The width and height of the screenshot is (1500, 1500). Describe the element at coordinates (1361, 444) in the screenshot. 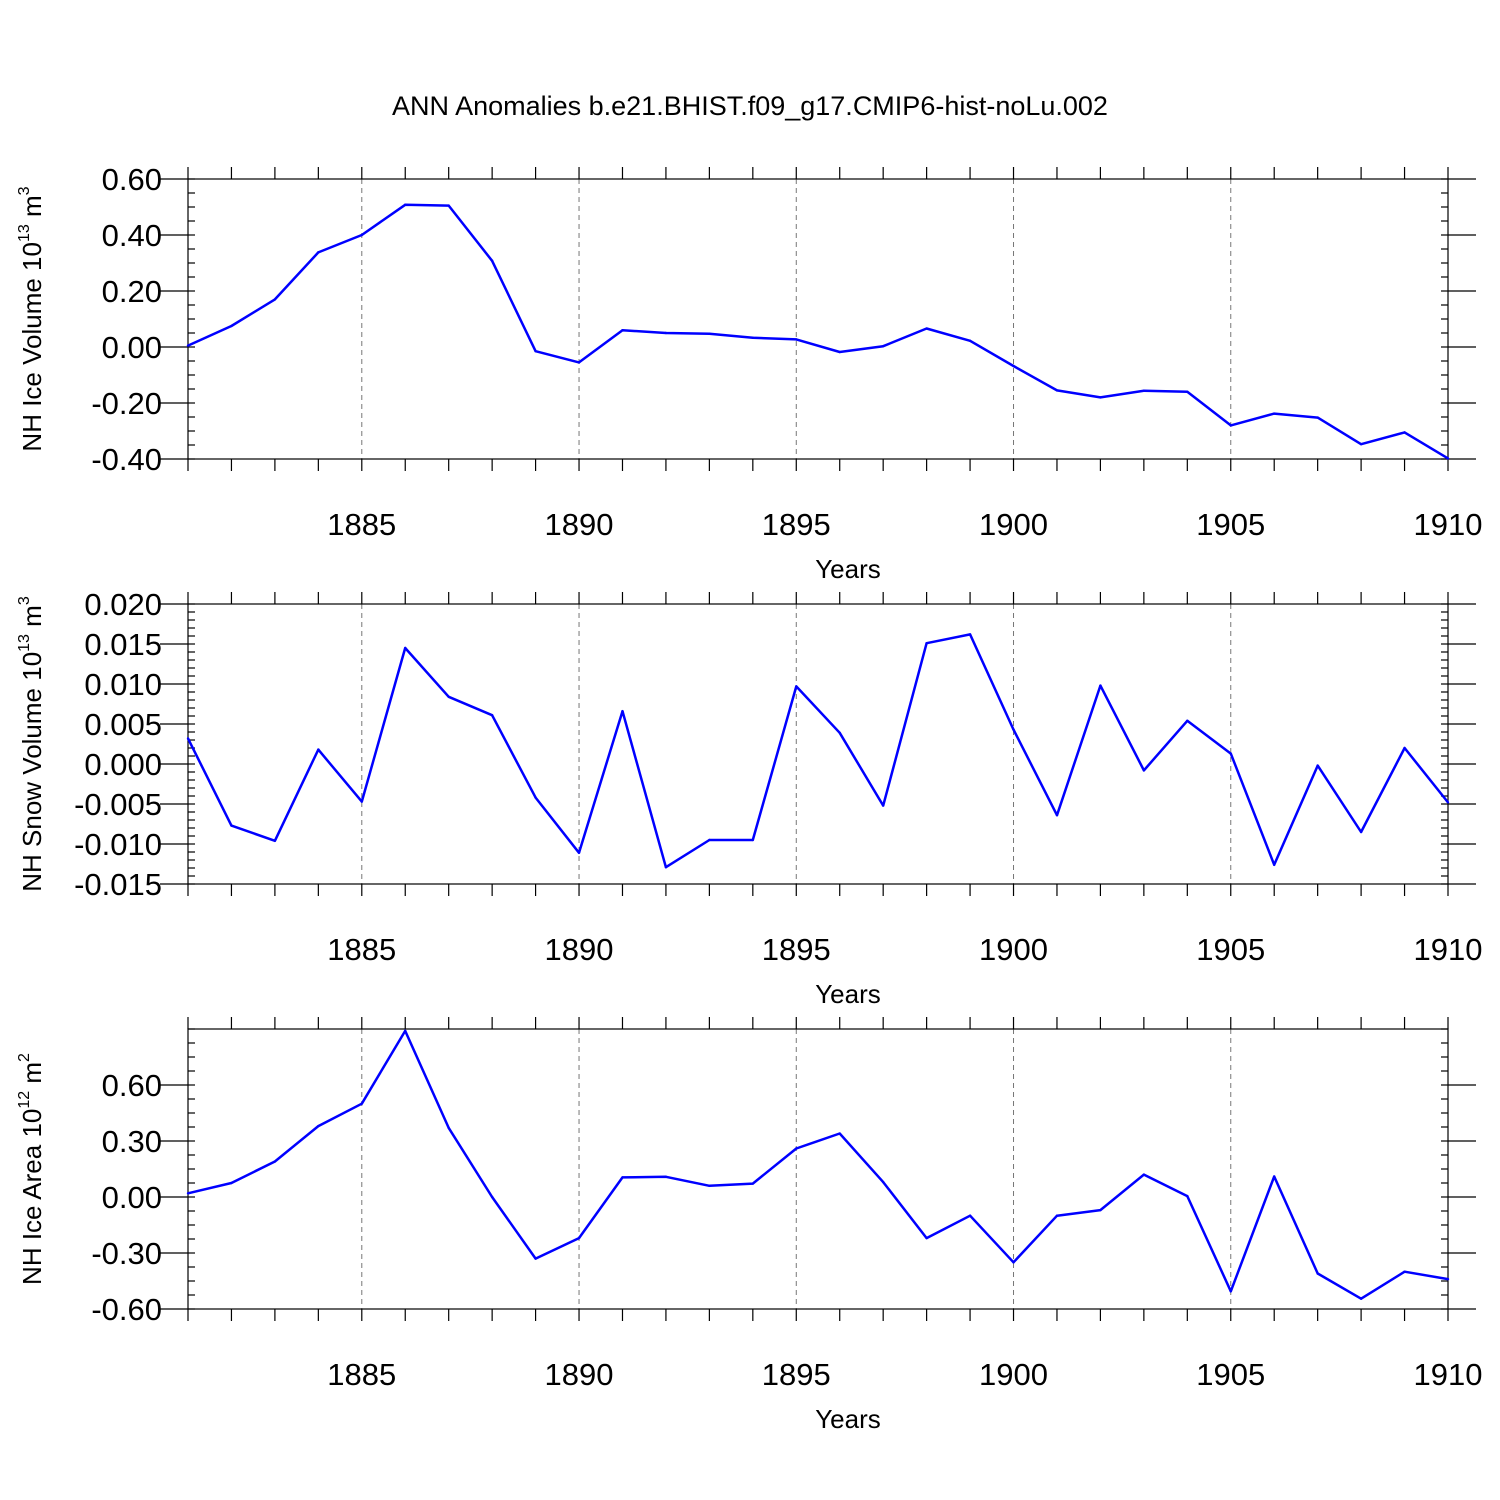

I see `data-point-1908` at that location.